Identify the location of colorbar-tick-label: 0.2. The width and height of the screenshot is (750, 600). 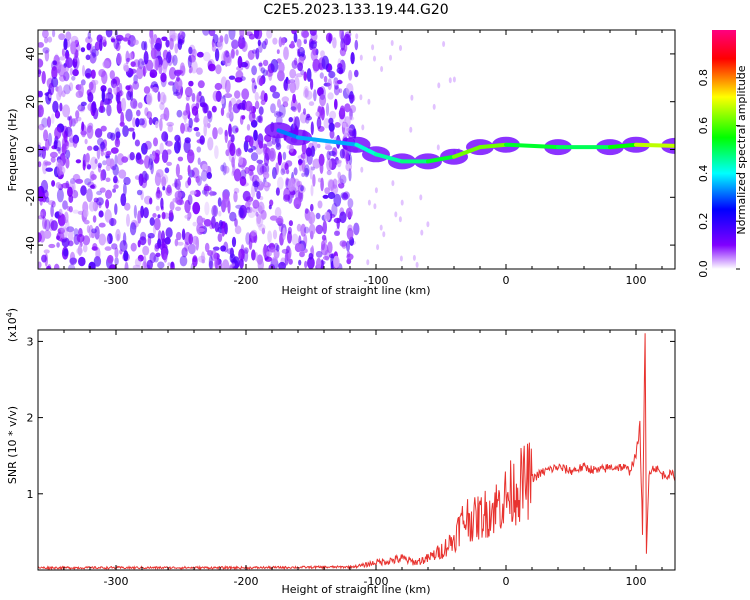
(703, 221).